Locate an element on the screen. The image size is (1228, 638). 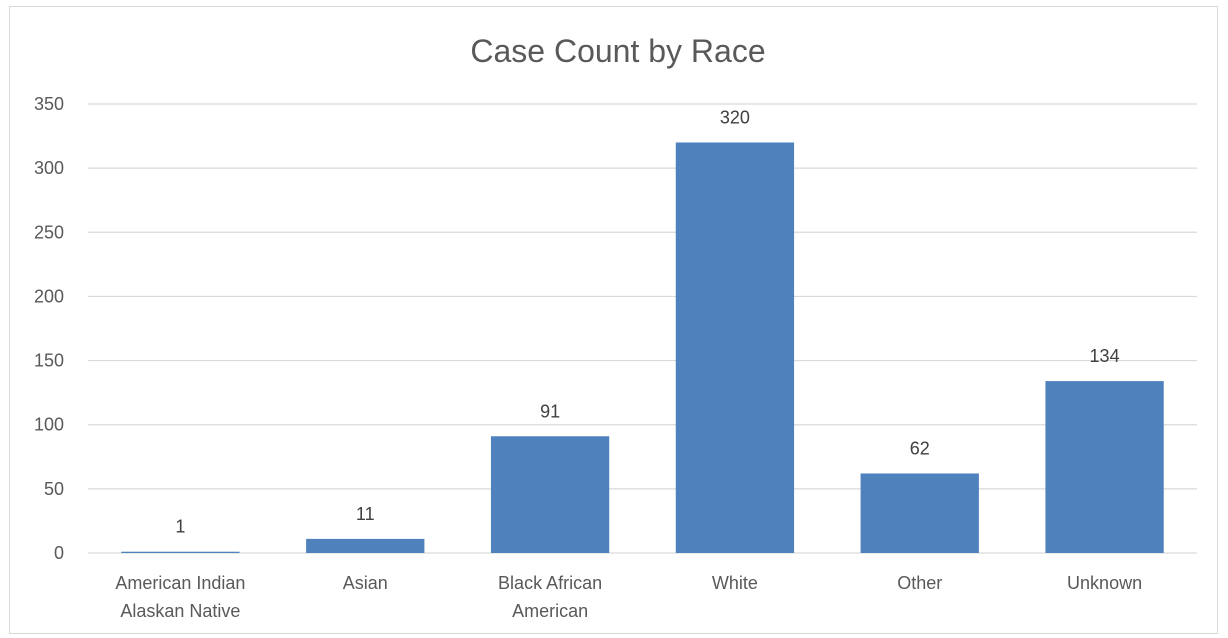
y-tick-label: 250 is located at coordinates (49, 232).